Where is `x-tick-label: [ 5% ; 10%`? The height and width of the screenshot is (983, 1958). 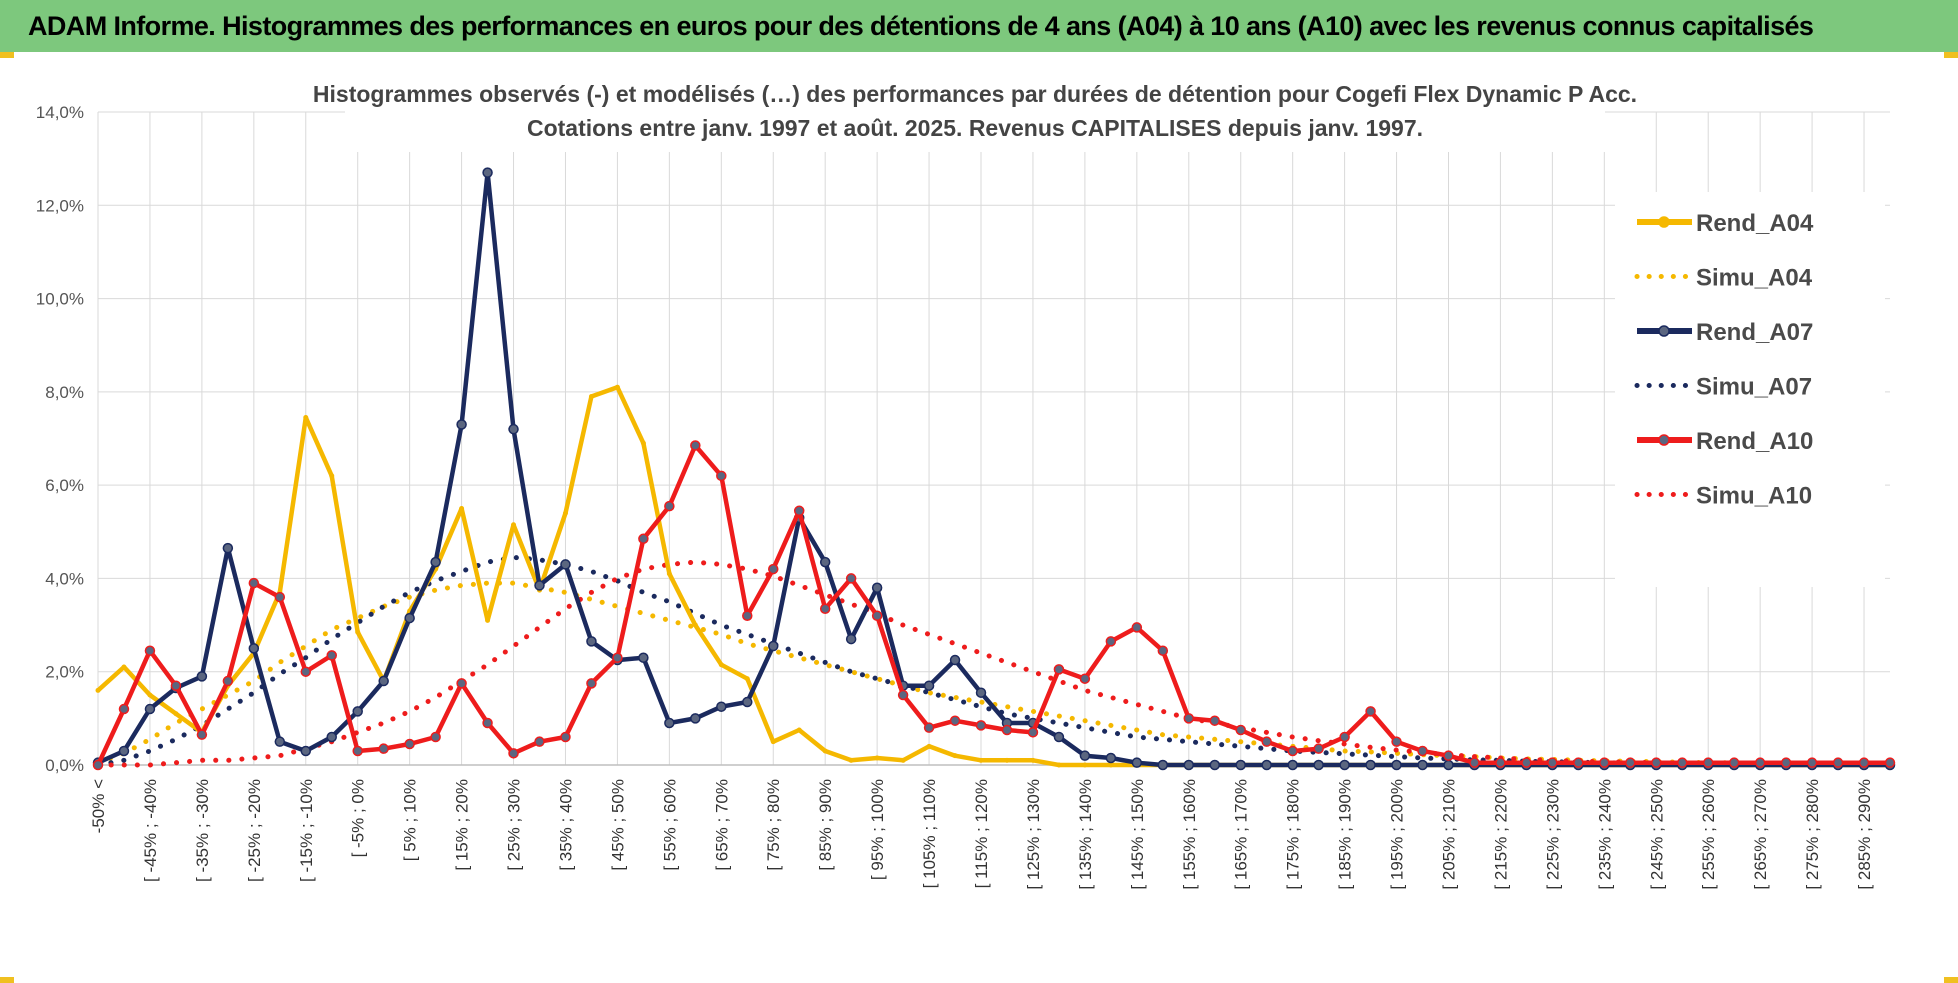 x-tick-label: [ 5% ; 10% is located at coordinates (410, 820).